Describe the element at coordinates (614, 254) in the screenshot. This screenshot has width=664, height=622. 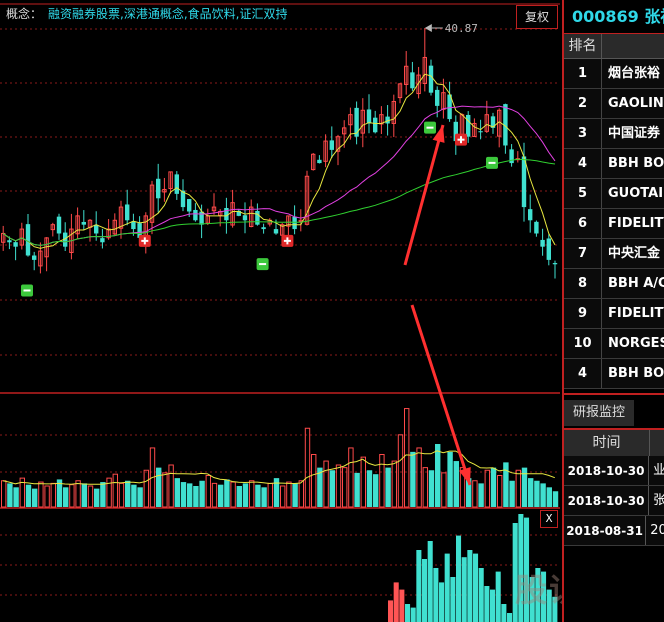
I see `holder-row: 7 中央汇金` at that location.